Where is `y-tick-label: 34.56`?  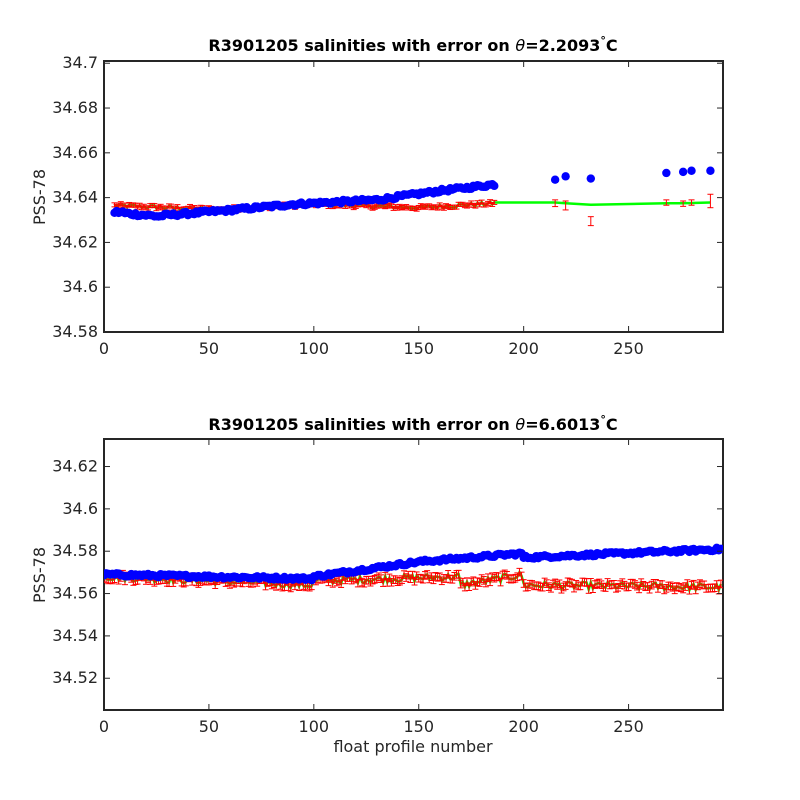 y-tick-label: 34.56 is located at coordinates (75, 593).